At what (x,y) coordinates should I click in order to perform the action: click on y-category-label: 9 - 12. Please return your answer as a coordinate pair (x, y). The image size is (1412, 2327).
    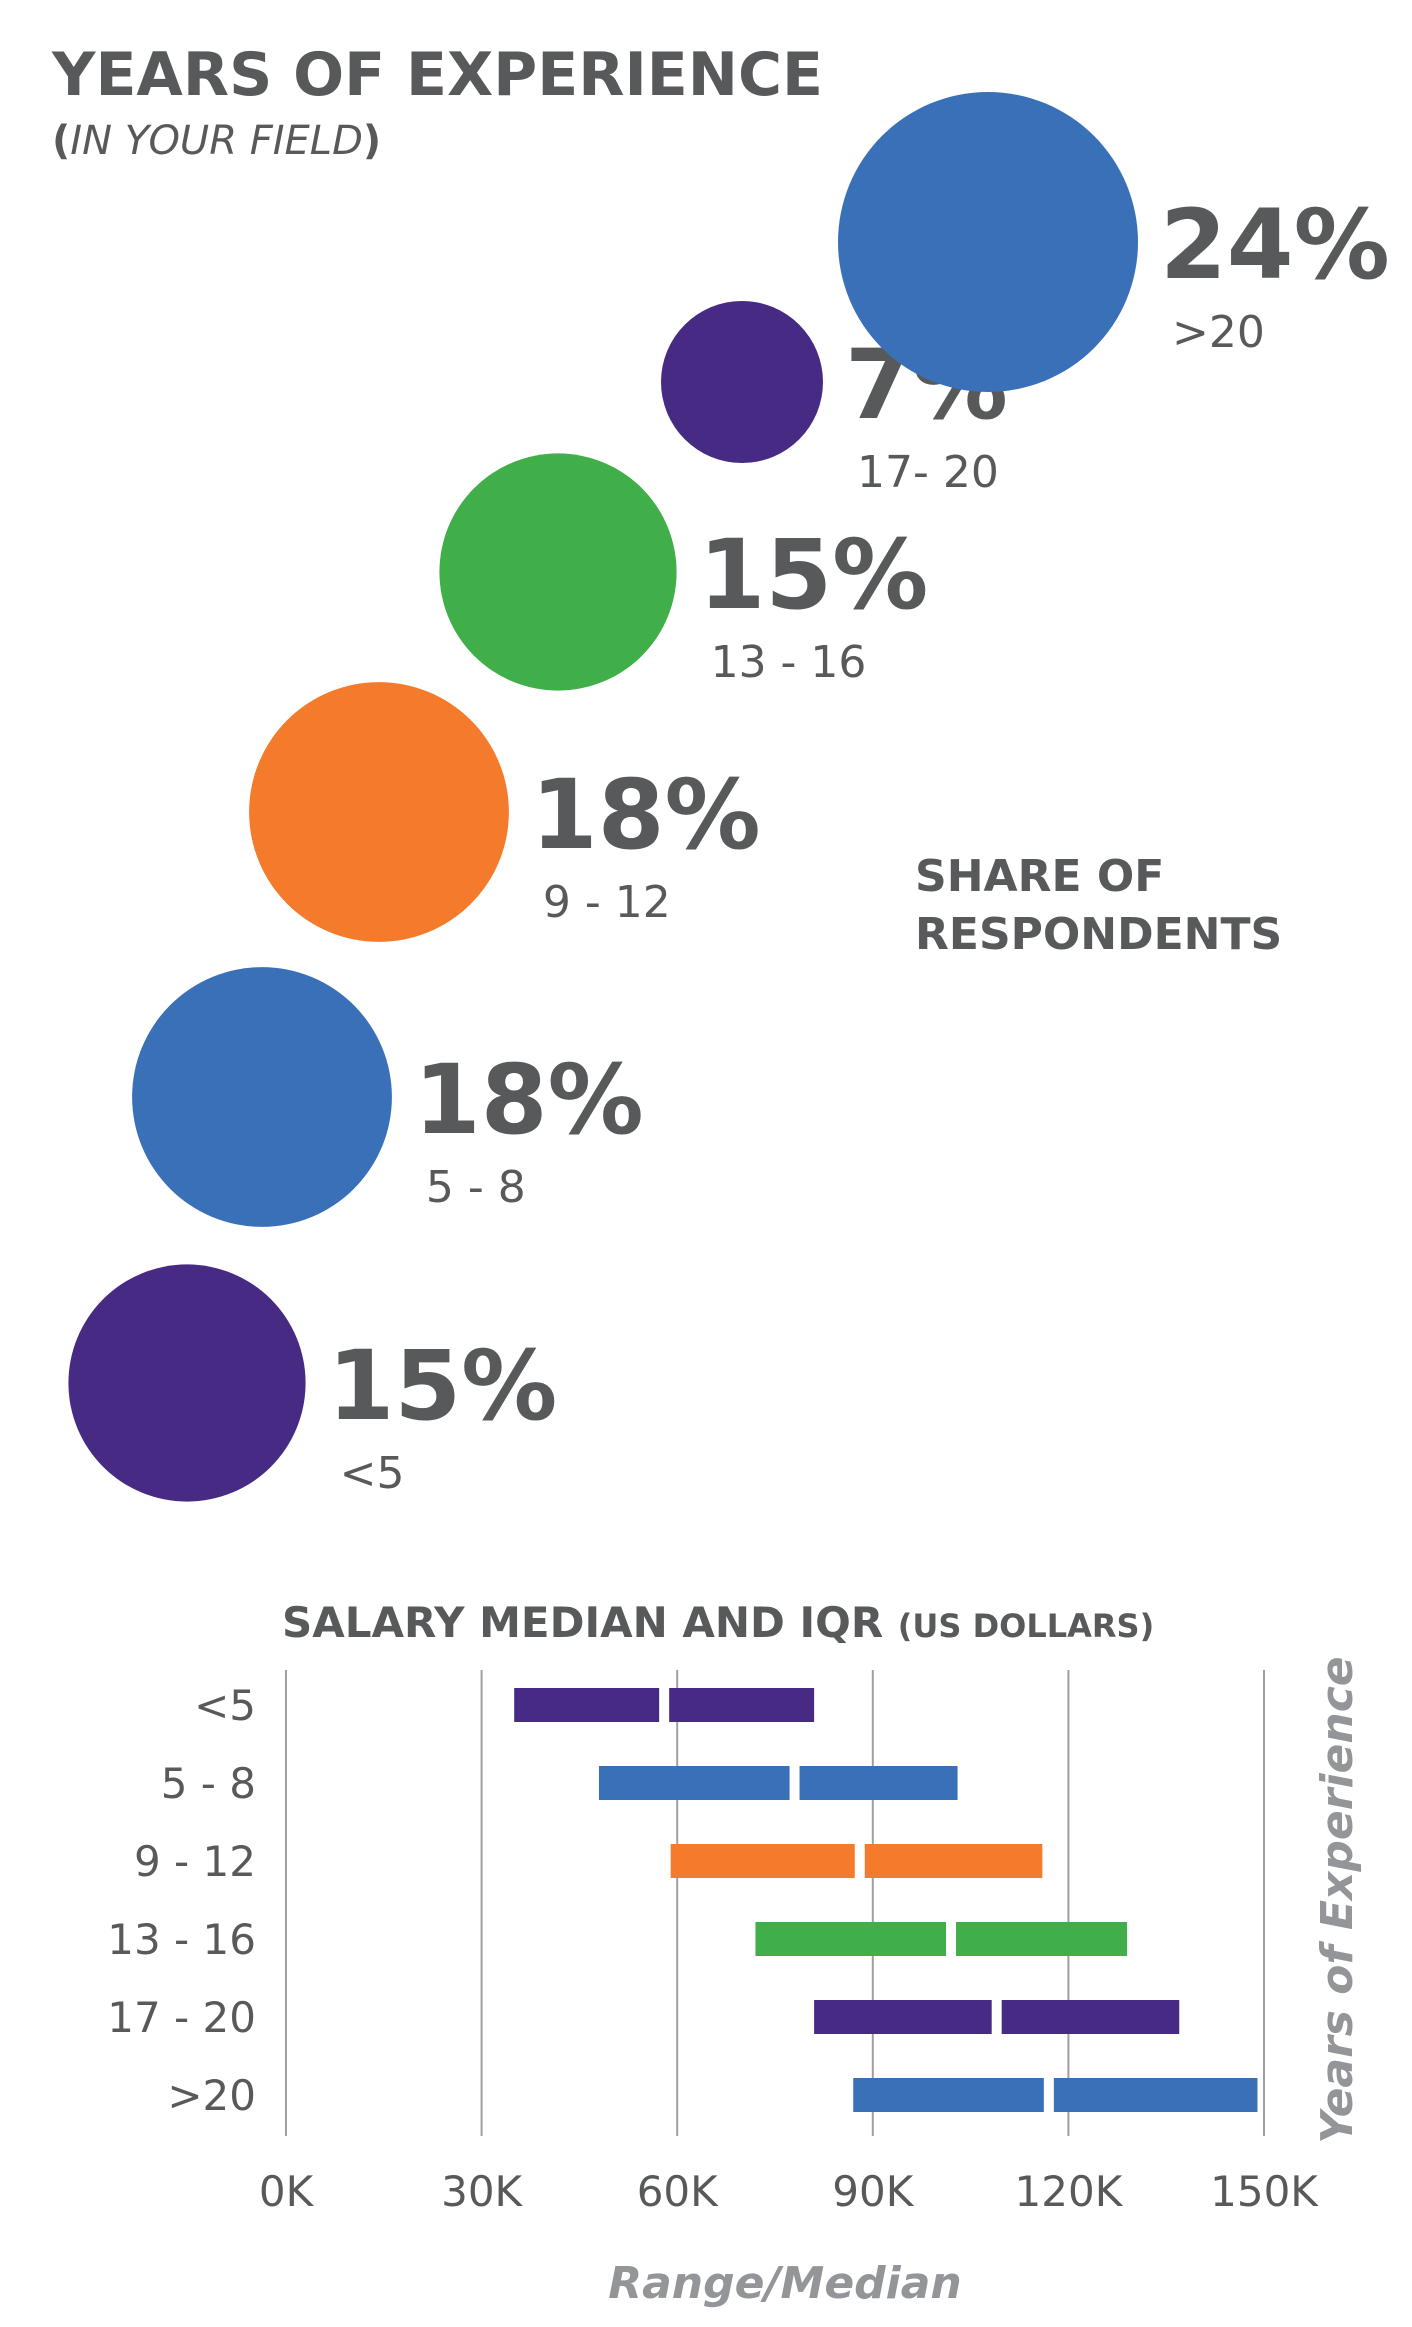
    Looking at the image, I should click on (195, 1861).